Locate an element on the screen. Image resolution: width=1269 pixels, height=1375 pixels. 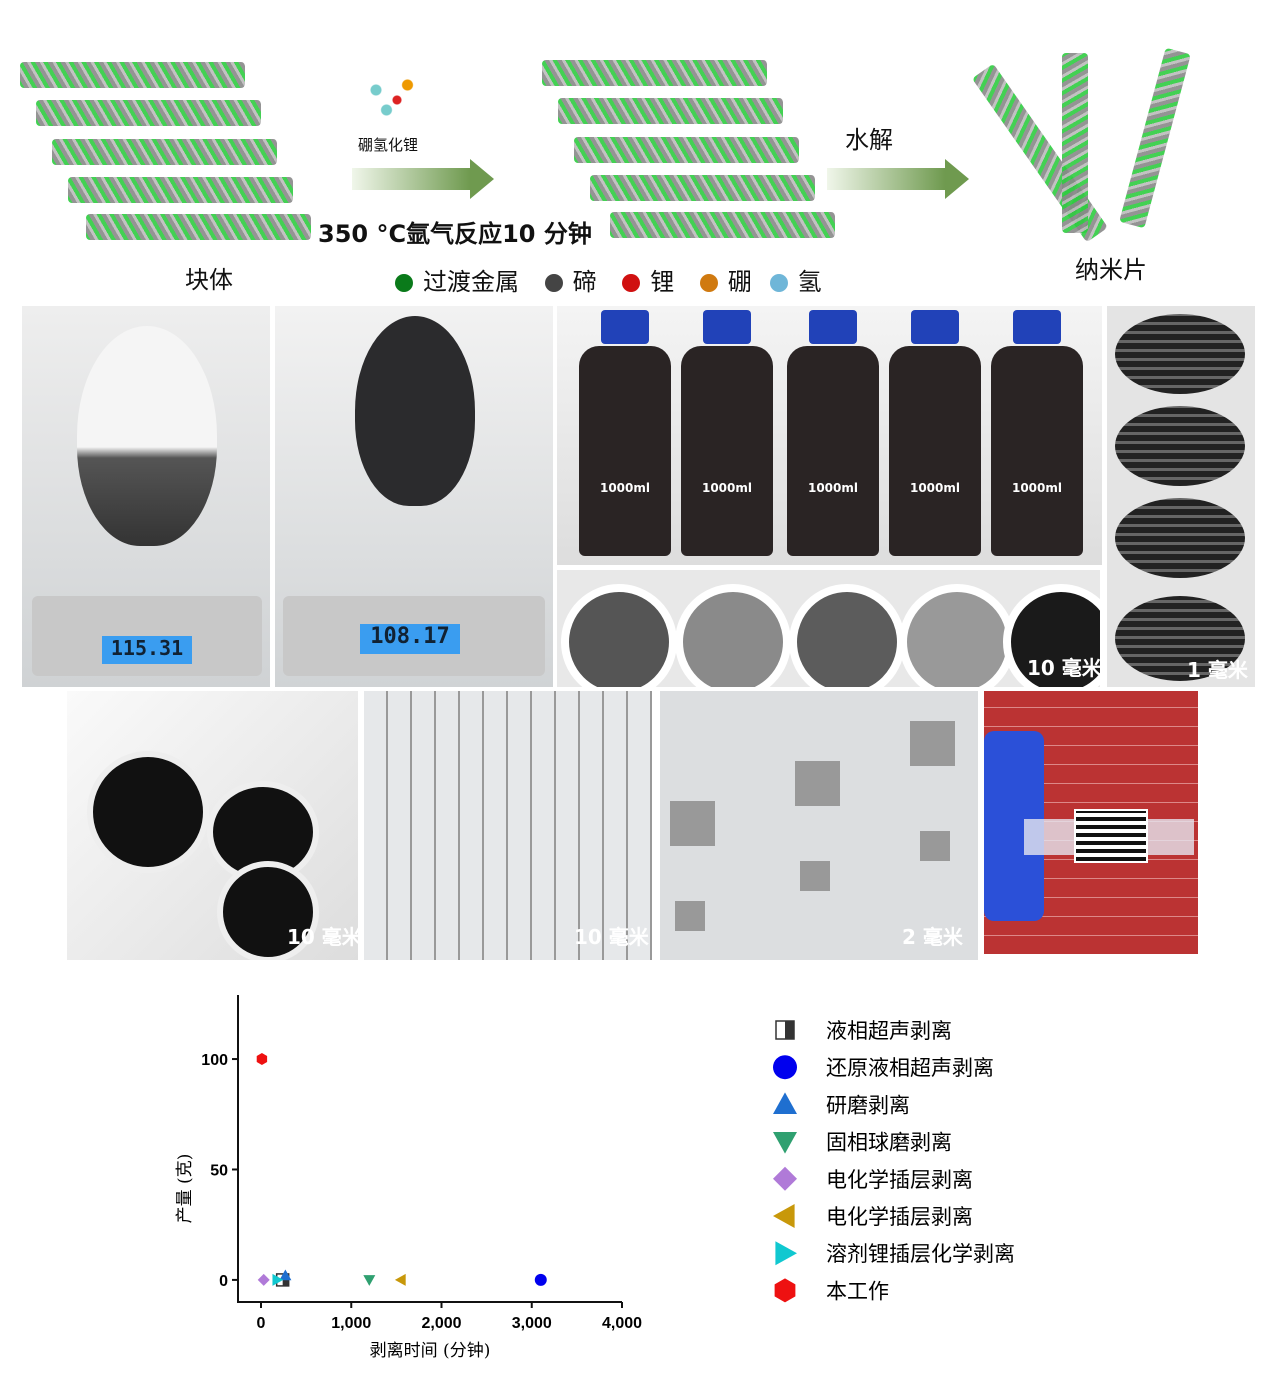
transition-metal-ball-icon is located at coordinates (404, 283).